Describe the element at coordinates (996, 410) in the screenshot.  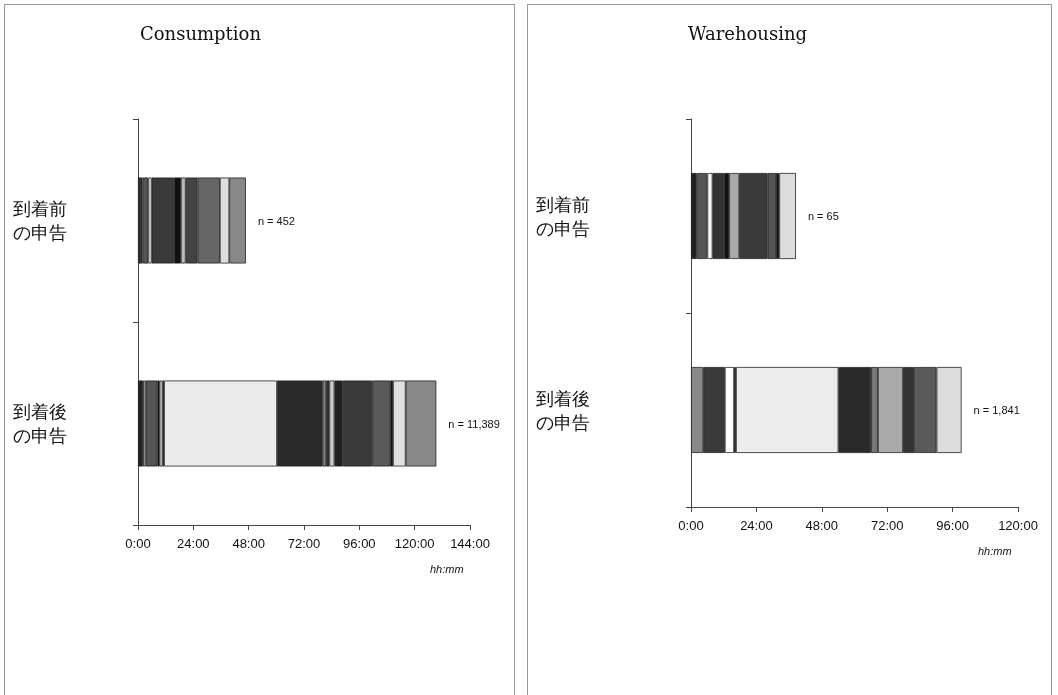
I see `annotation: n = 1,841` at that location.